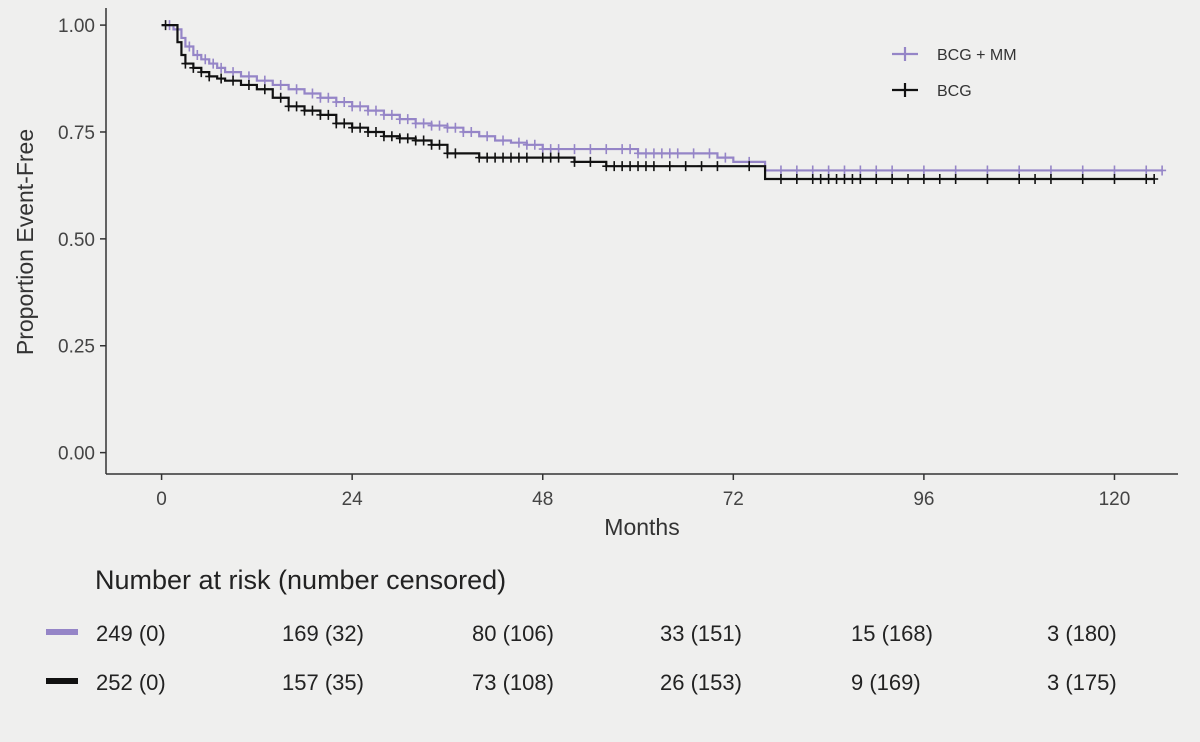 This screenshot has height=742, width=1200. What do you see at coordinates (25, 242) in the screenshot?
I see `y-axis-title: Proportion Event-Free` at bounding box center [25, 242].